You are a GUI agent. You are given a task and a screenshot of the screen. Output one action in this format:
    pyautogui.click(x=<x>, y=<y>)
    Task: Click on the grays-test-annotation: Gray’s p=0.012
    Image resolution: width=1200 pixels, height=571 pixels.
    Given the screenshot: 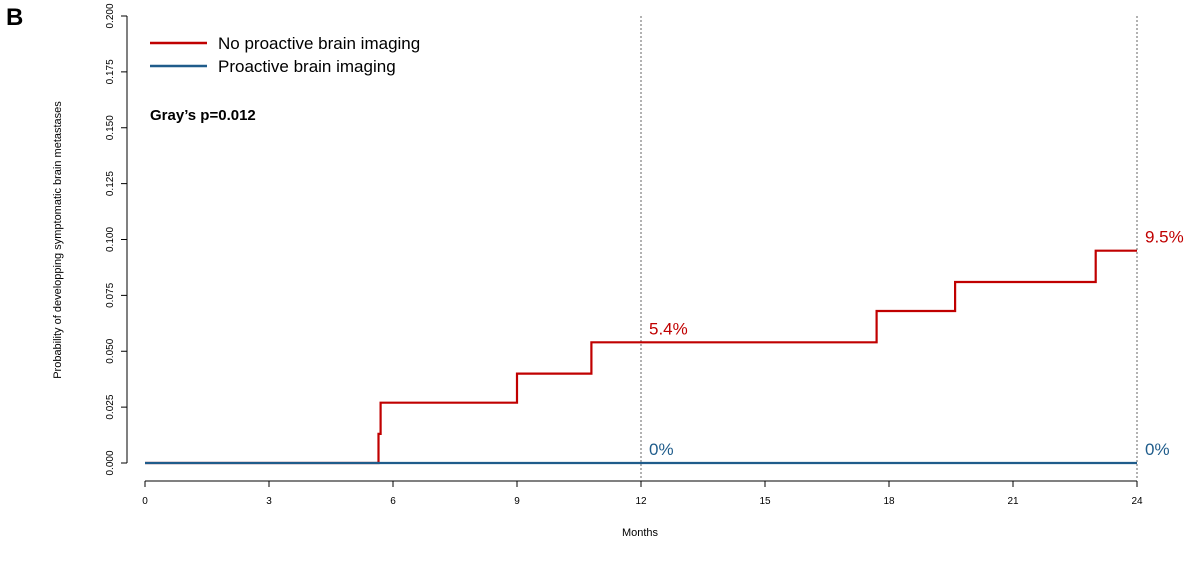 What is the action you would take?
    pyautogui.click(x=203, y=115)
    